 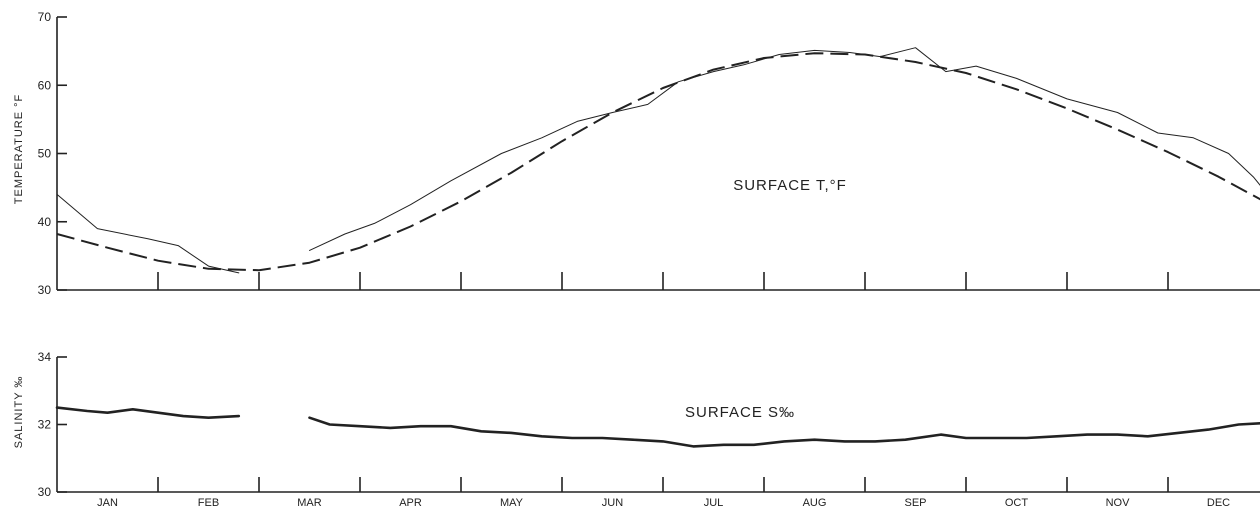 I want to click on month-label: FEB, so click(x=208, y=503).